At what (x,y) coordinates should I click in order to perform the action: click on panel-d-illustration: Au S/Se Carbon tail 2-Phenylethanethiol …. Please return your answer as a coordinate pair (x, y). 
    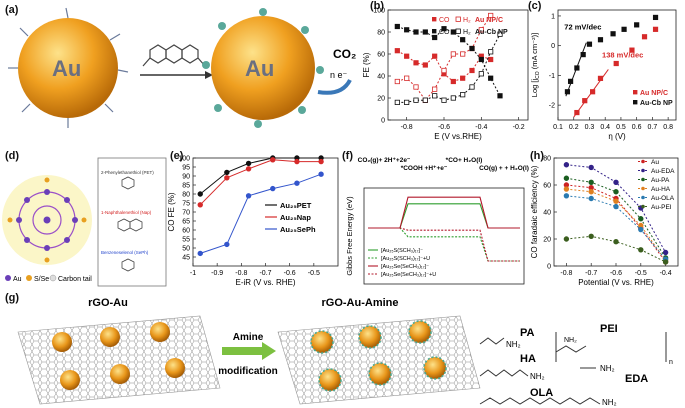
    Looking at the image, I should click on (84, 222).